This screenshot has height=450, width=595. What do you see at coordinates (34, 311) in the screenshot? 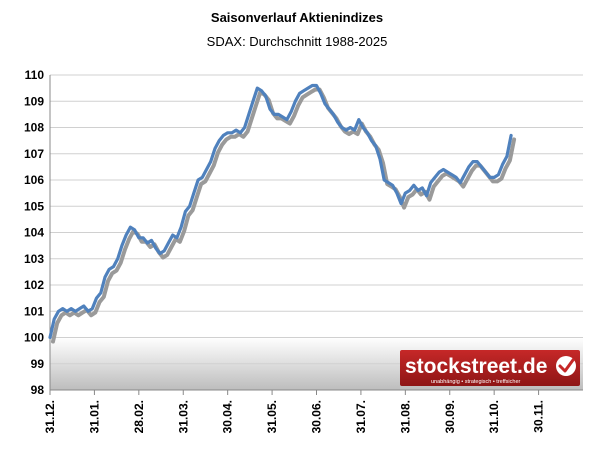
I see `y-tick-label: 101` at bounding box center [34, 311].